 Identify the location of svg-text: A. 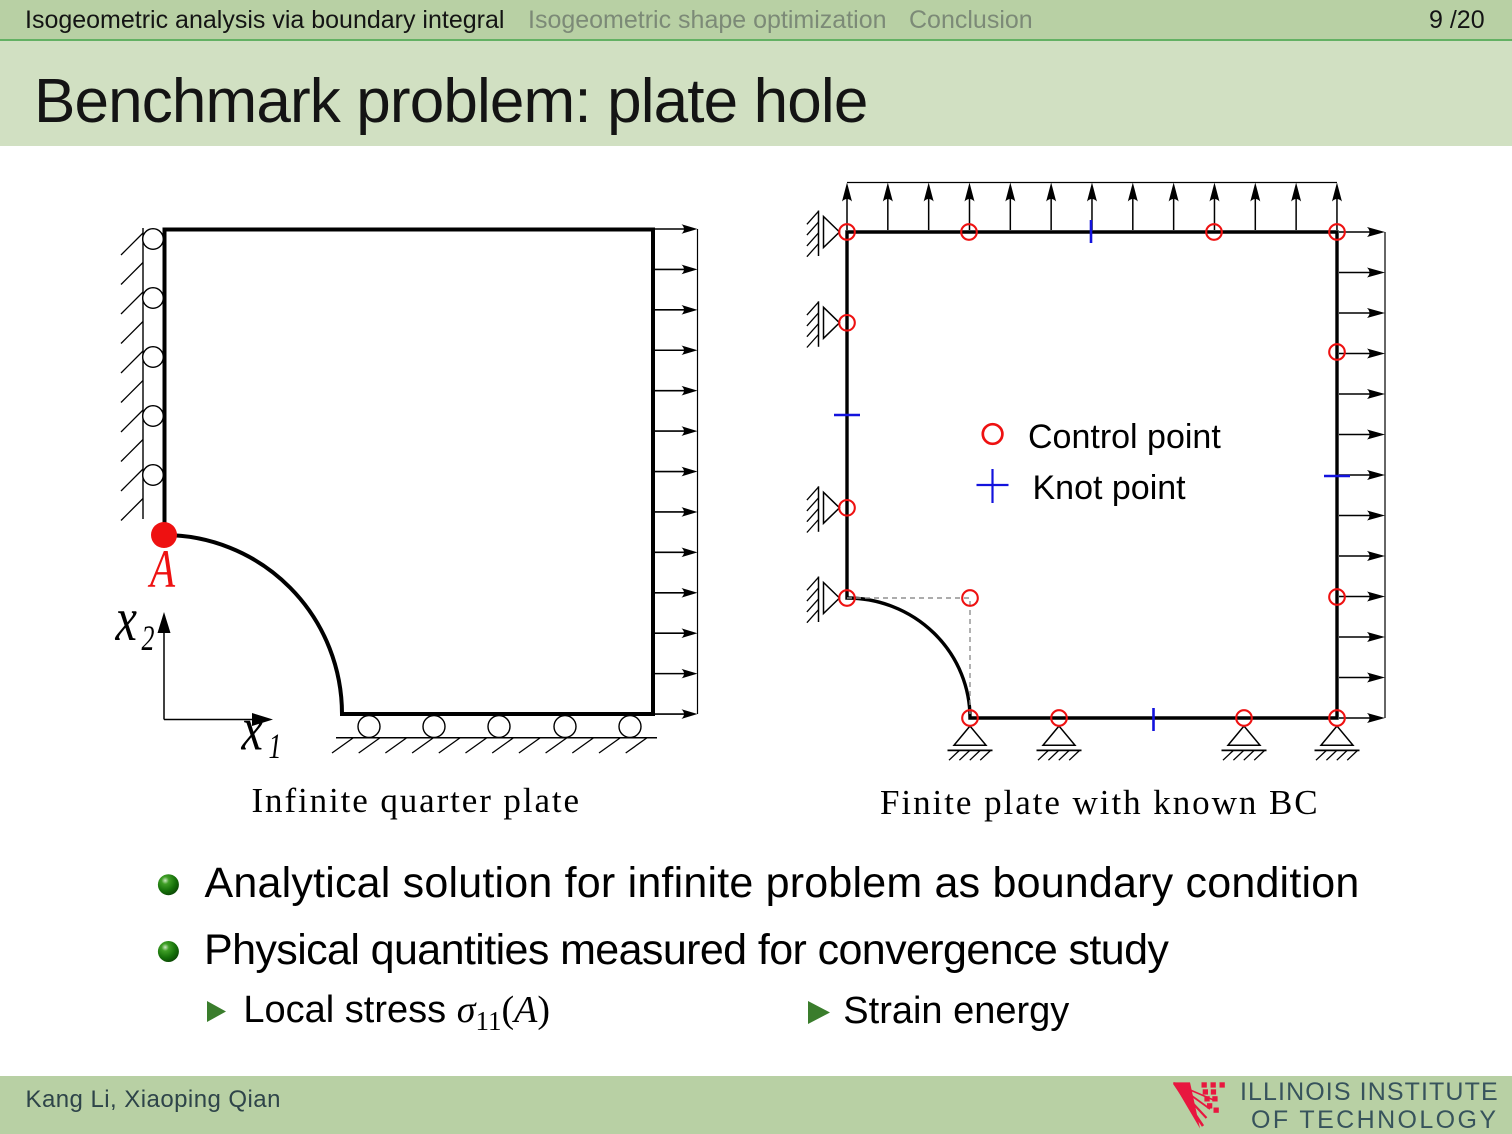
(161, 570).